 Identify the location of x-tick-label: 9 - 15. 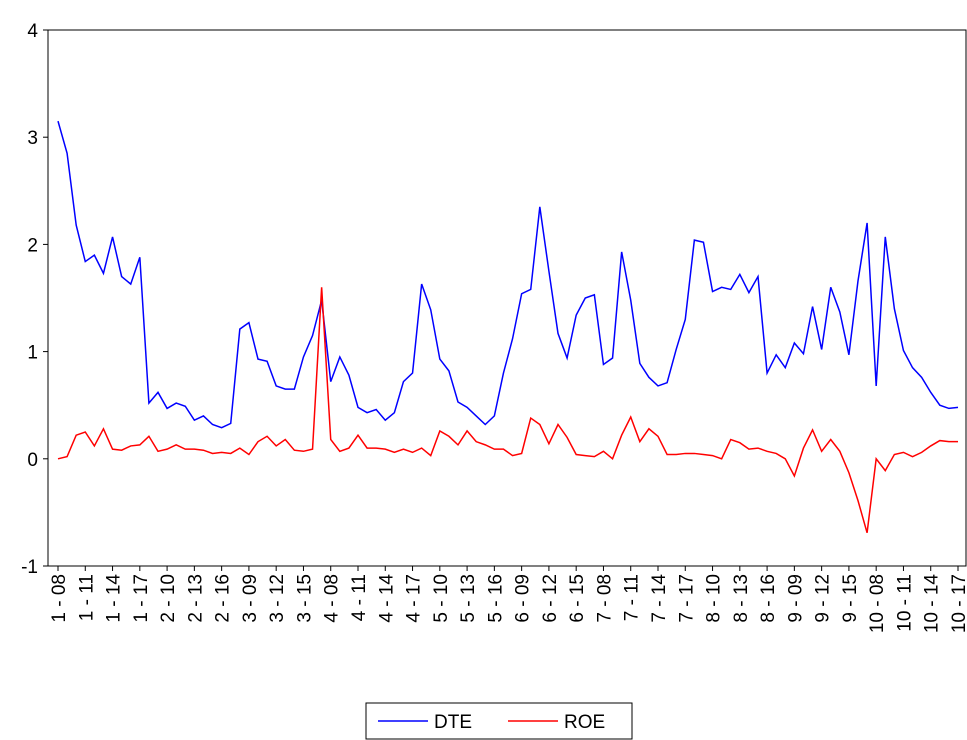
(850, 598).